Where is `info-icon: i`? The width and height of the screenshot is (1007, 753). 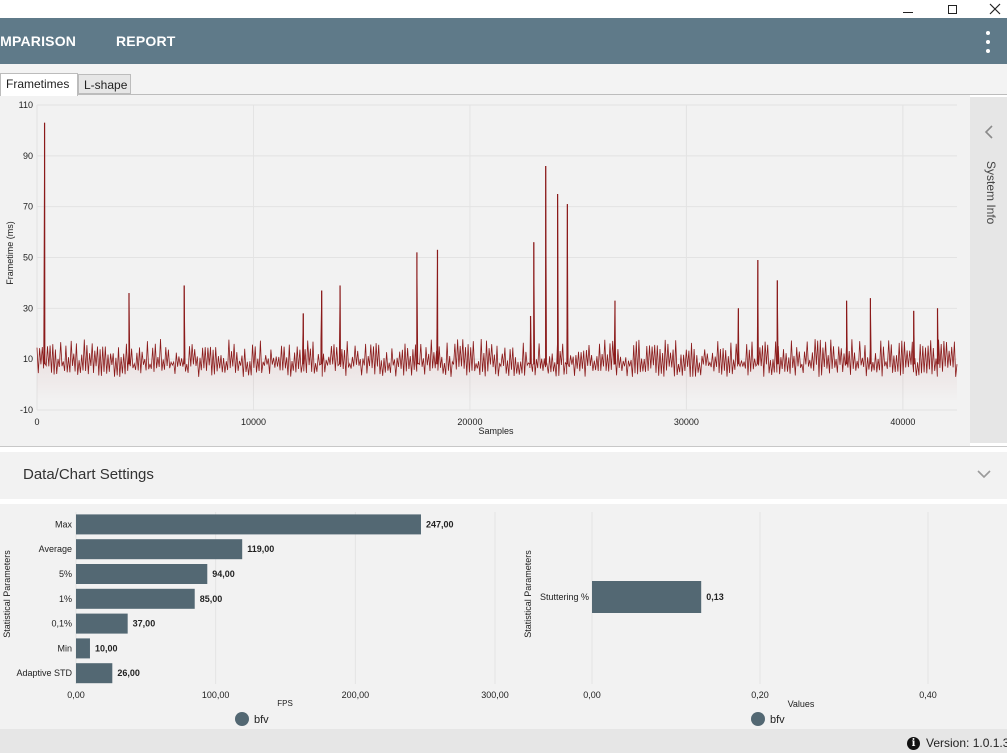
info-icon: i is located at coordinates (913, 743).